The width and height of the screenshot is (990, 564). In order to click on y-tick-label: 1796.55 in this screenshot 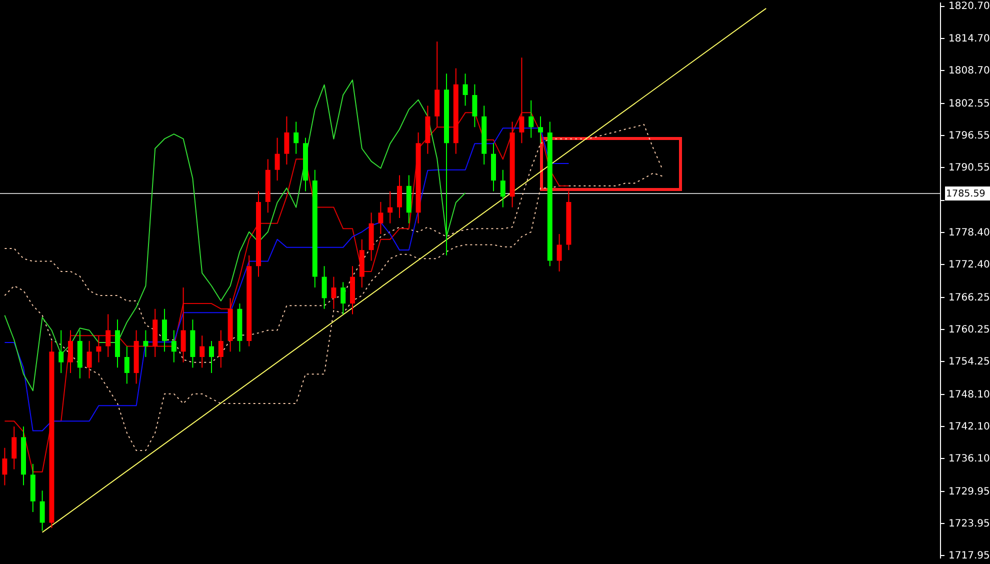, I will do `click(969, 136)`.